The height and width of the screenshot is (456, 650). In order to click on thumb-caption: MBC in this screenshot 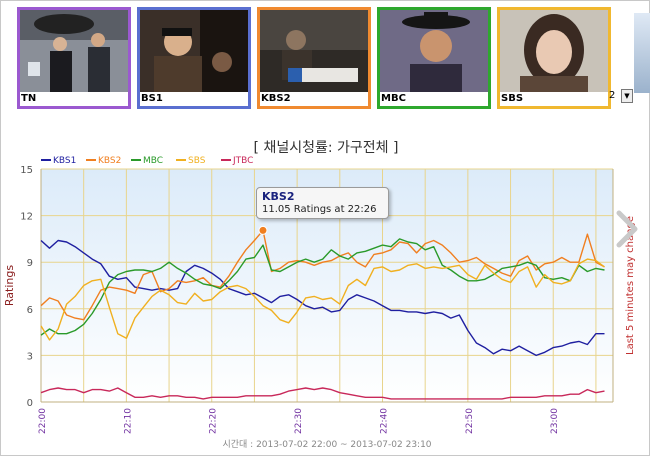, I will do `click(434, 99)`.